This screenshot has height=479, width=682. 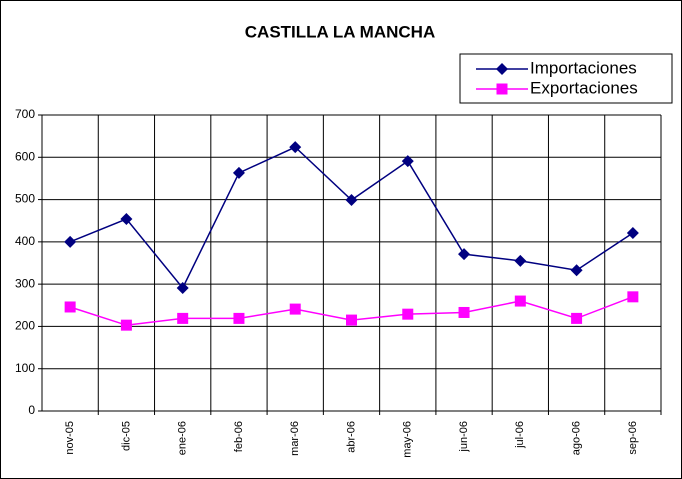 What do you see at coordinates (408, 439) in the screenshot?
I see `x-tick-label: may-06` at bounding box center [408, 439].